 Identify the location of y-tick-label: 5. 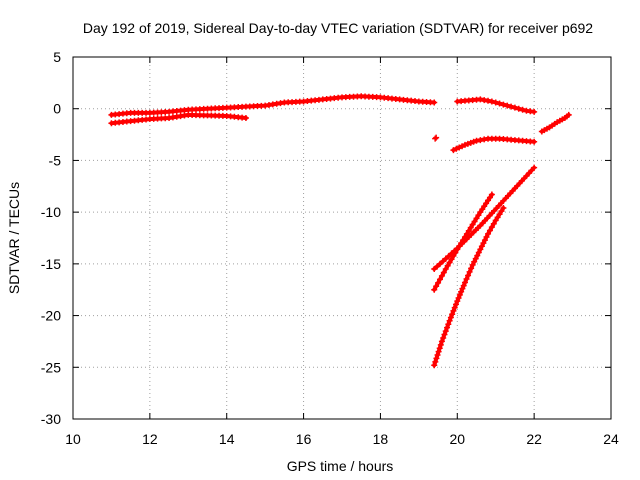
(57, 57).